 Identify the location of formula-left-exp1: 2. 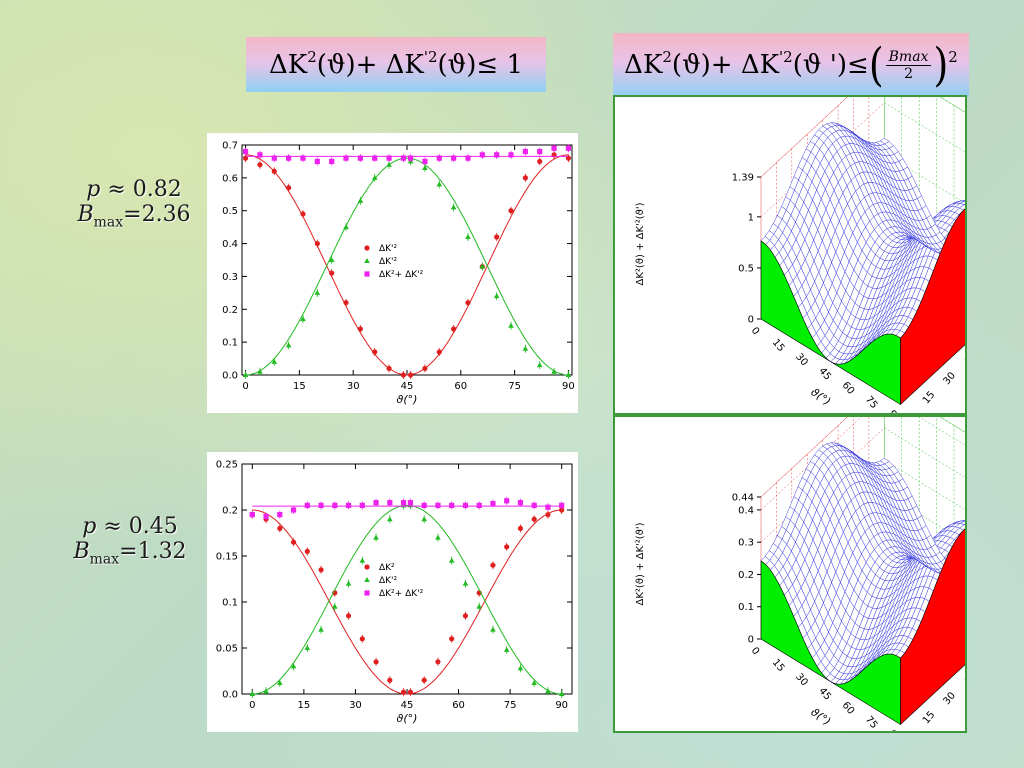
(312, 56).